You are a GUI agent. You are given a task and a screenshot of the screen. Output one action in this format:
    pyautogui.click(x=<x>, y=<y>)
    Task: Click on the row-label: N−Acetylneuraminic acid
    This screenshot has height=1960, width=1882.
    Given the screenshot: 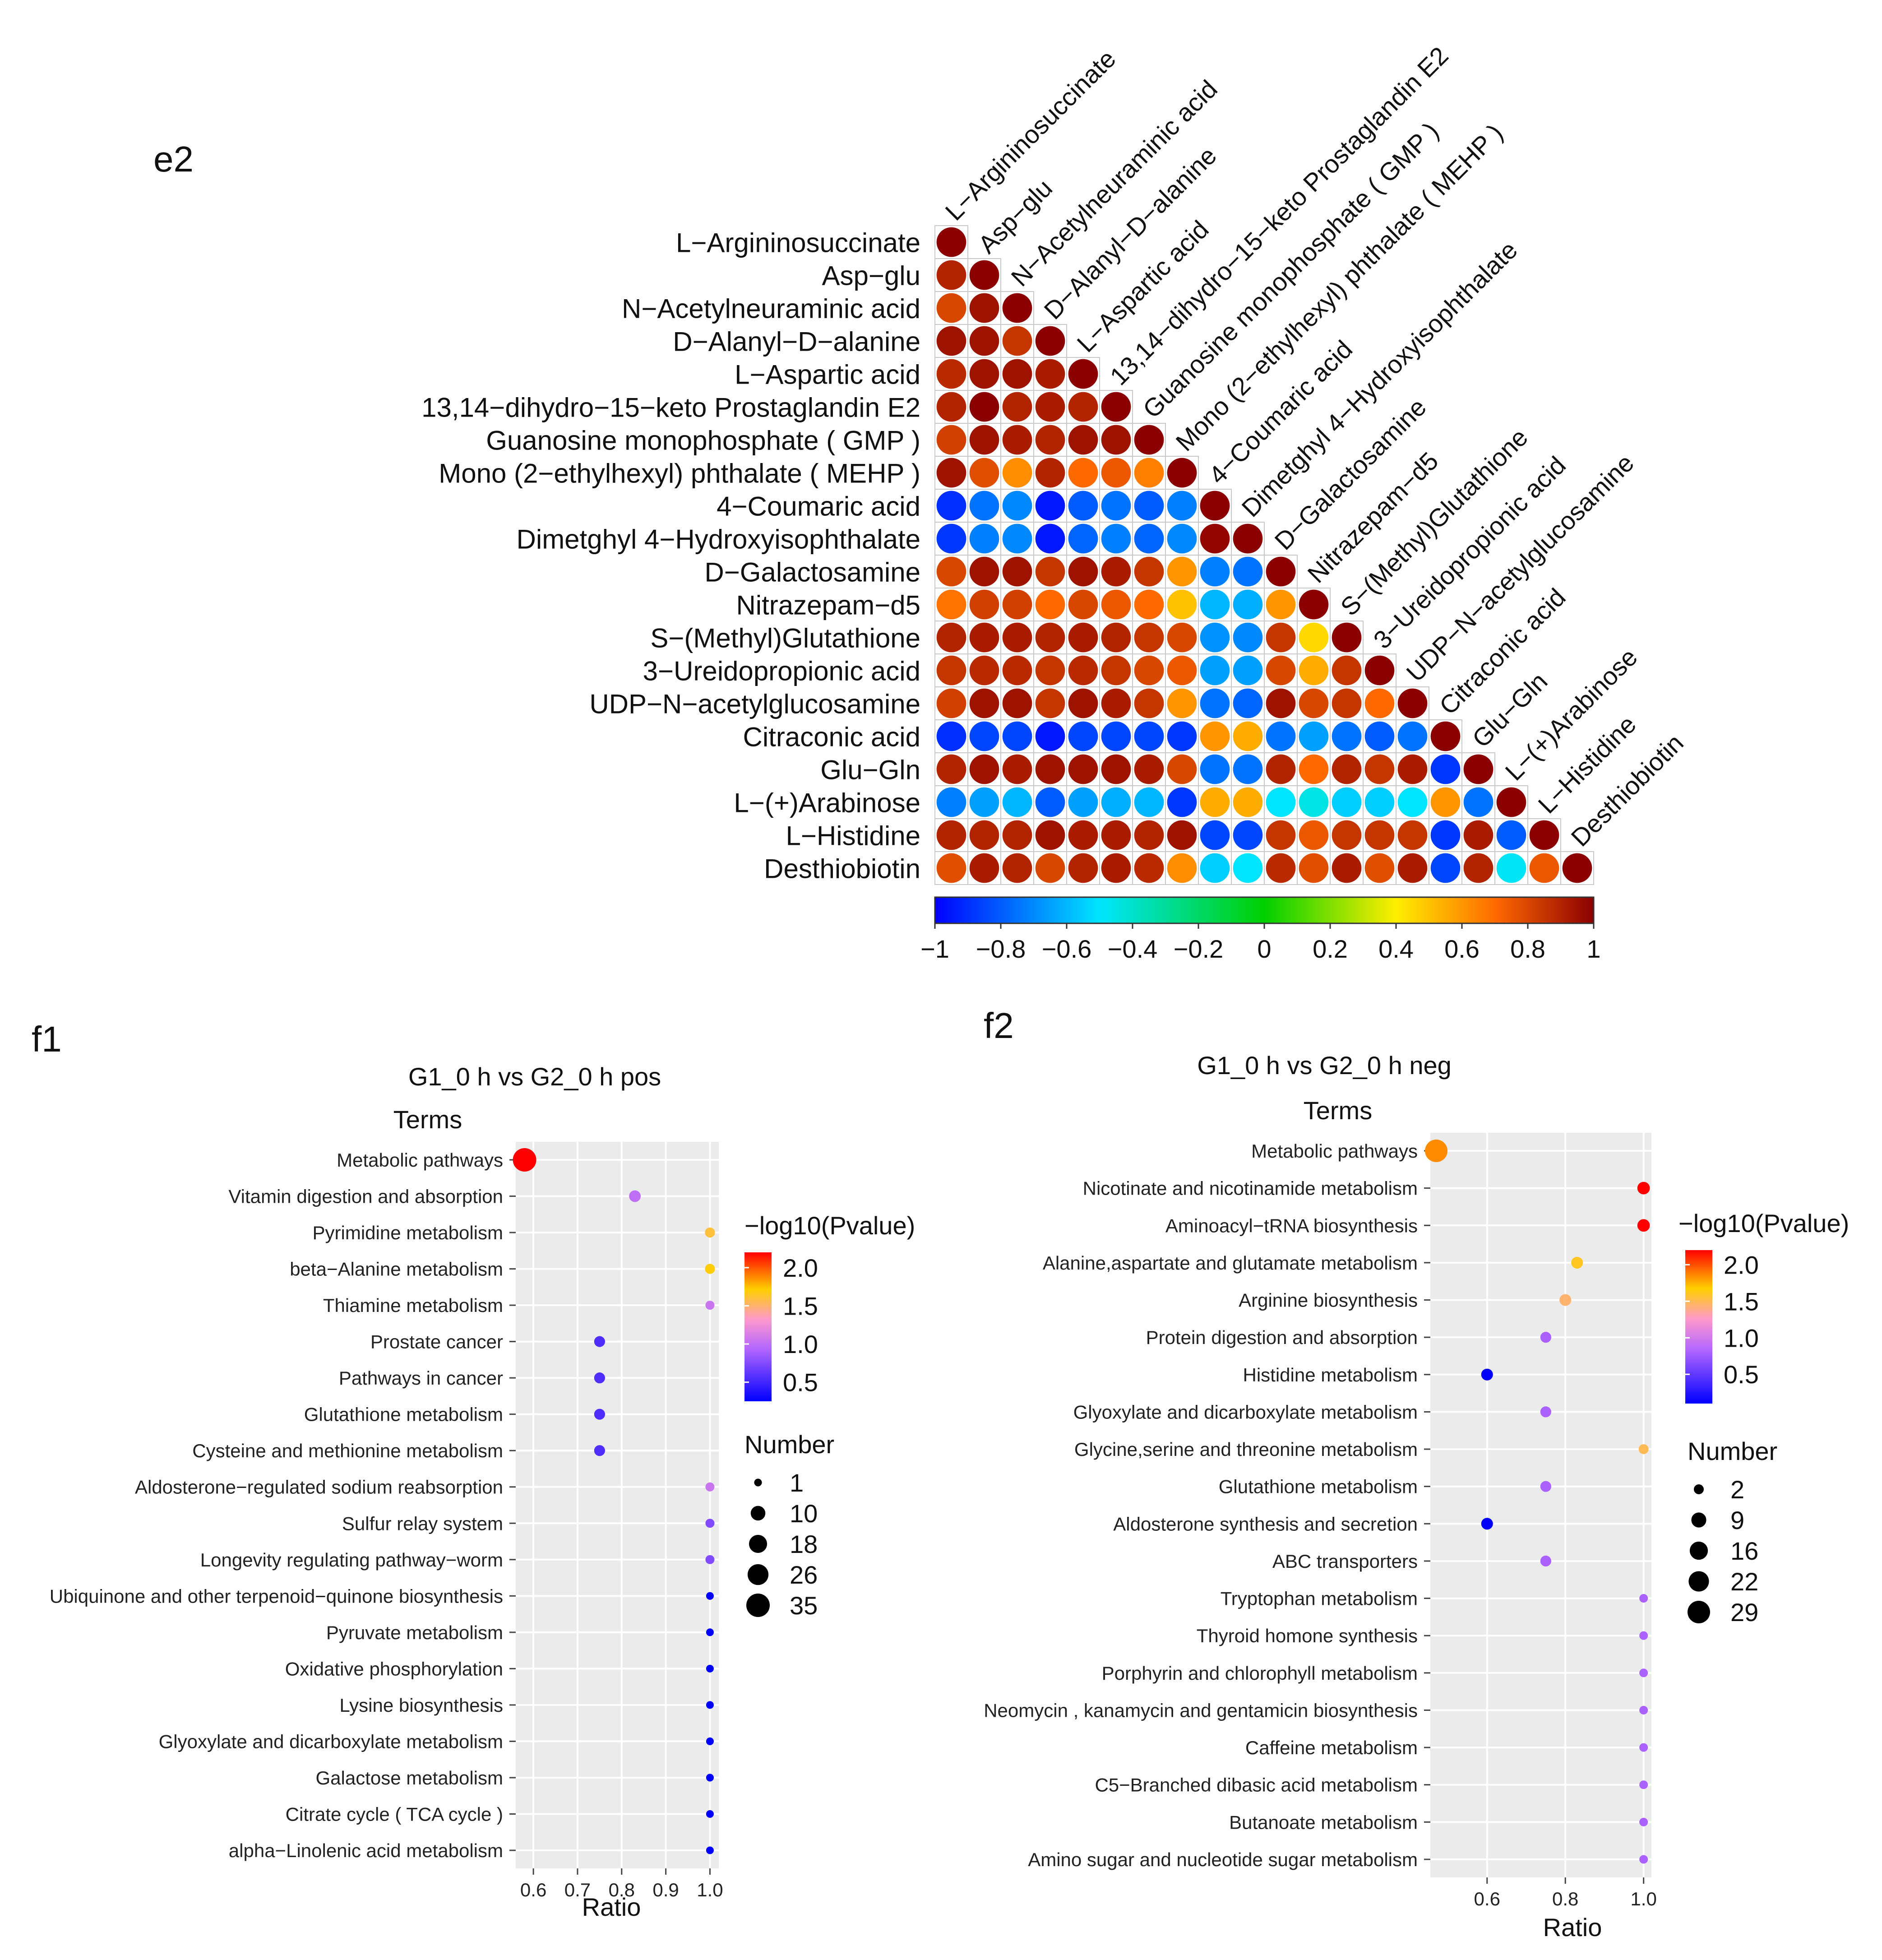 What is the action you would take?
    pyautogui.click(x=771, y=309)
    